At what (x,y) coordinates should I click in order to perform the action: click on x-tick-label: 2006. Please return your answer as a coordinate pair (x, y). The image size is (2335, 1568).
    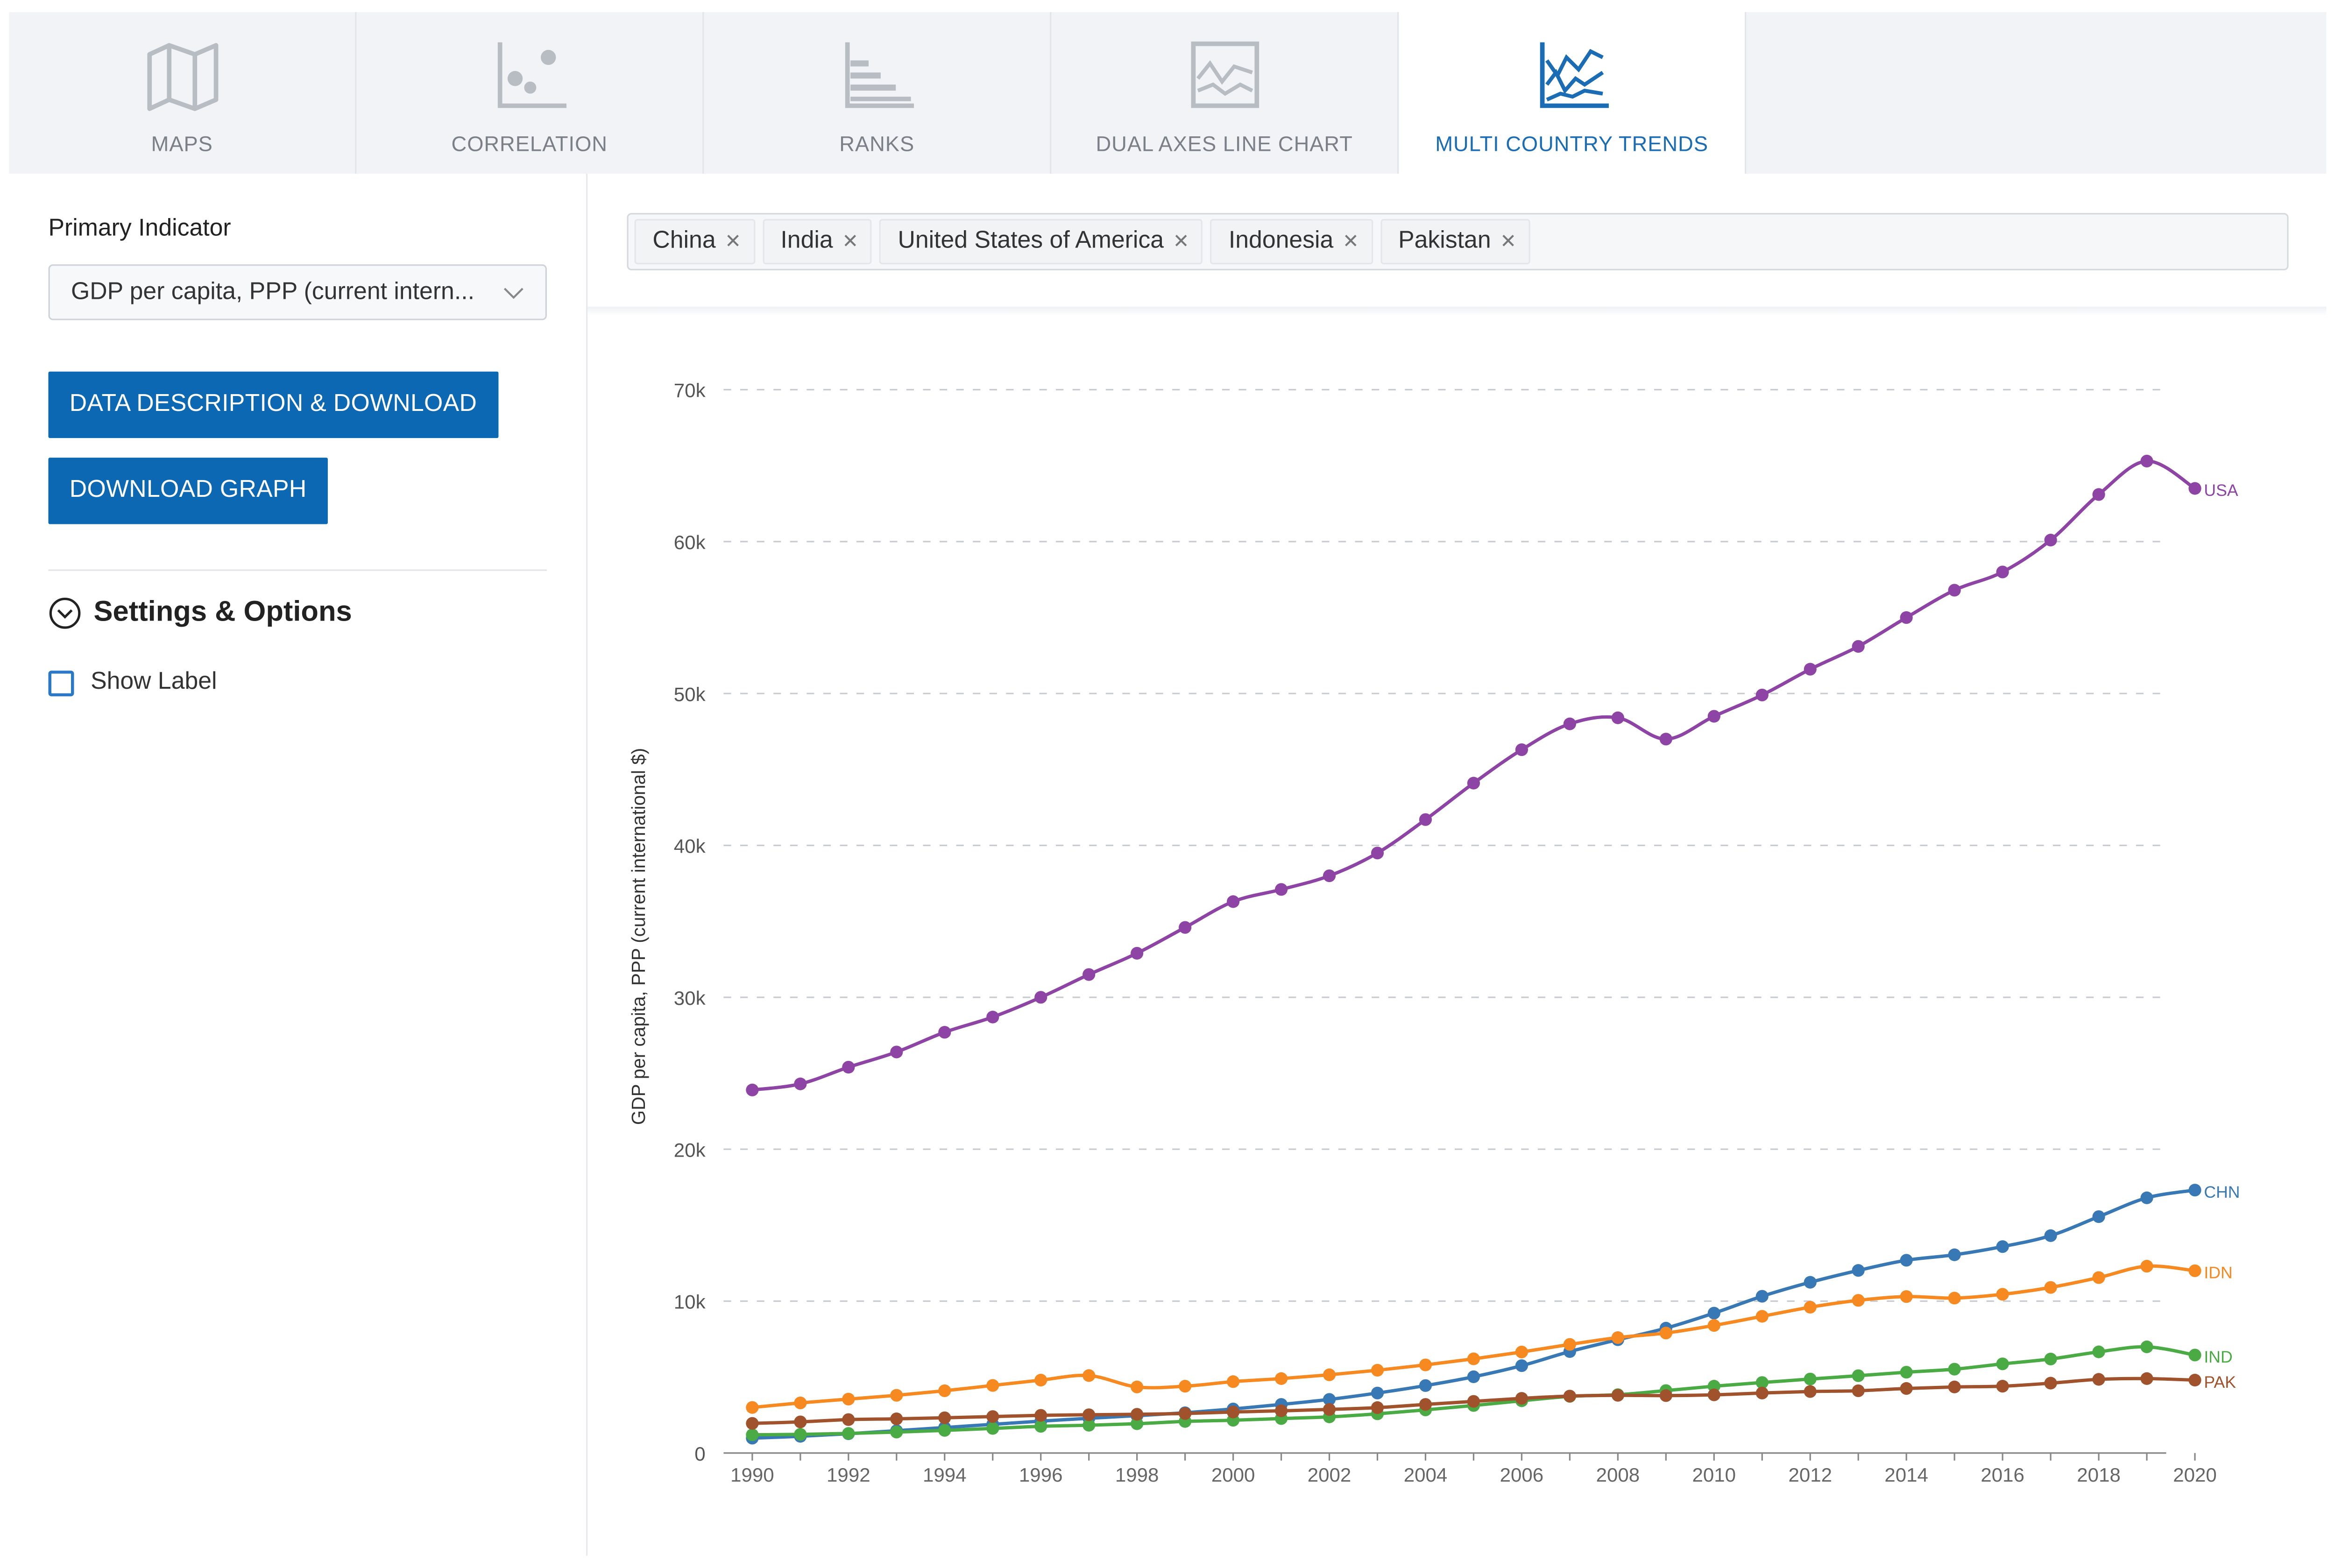
    Looking at the image, I should click on (1522, 1475).